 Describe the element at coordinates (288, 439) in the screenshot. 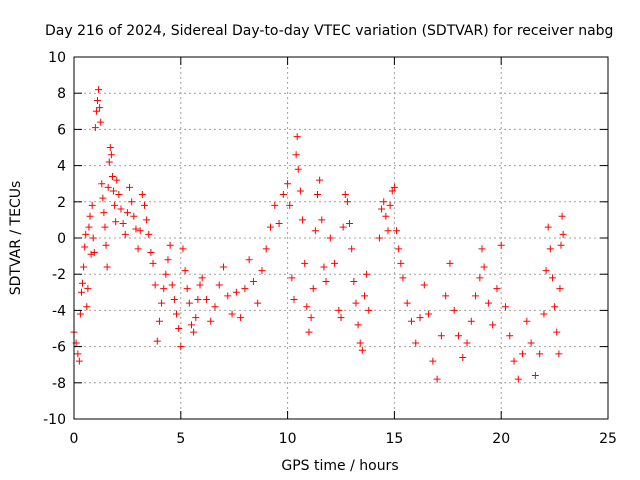

I see `x-tick-label: 10` at that location.